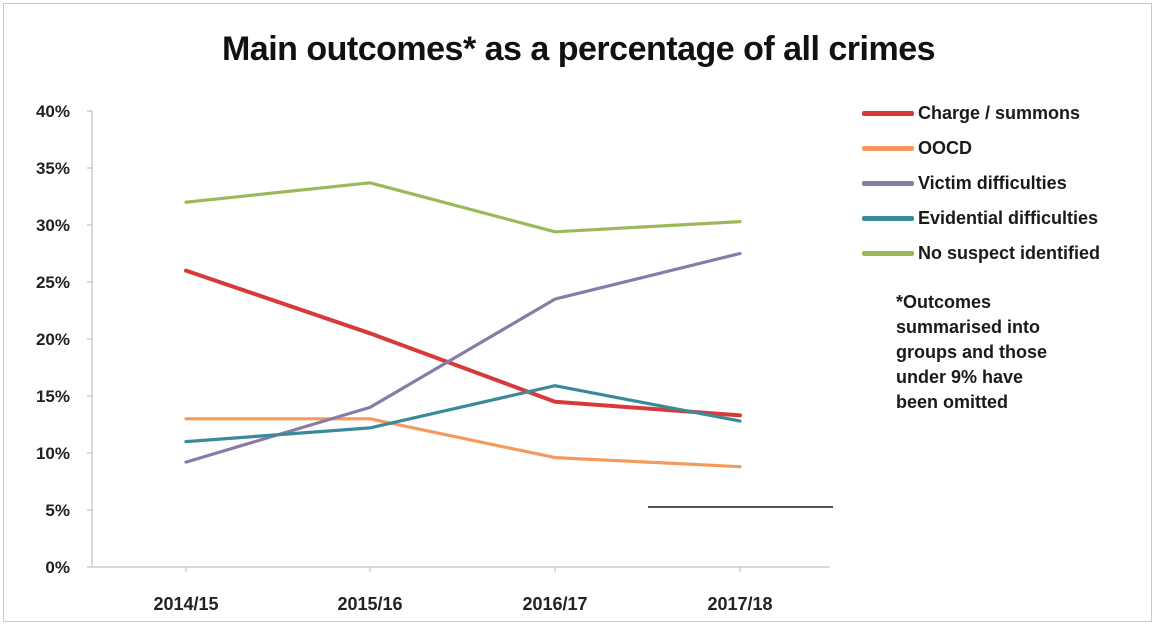 Image resolution: width=1157 pixels, height=627 pixels. What do you see at coordinates (952, 402) in the screenshot?
I see `annotation-line: been omitted` at bounding box center [952, 402].